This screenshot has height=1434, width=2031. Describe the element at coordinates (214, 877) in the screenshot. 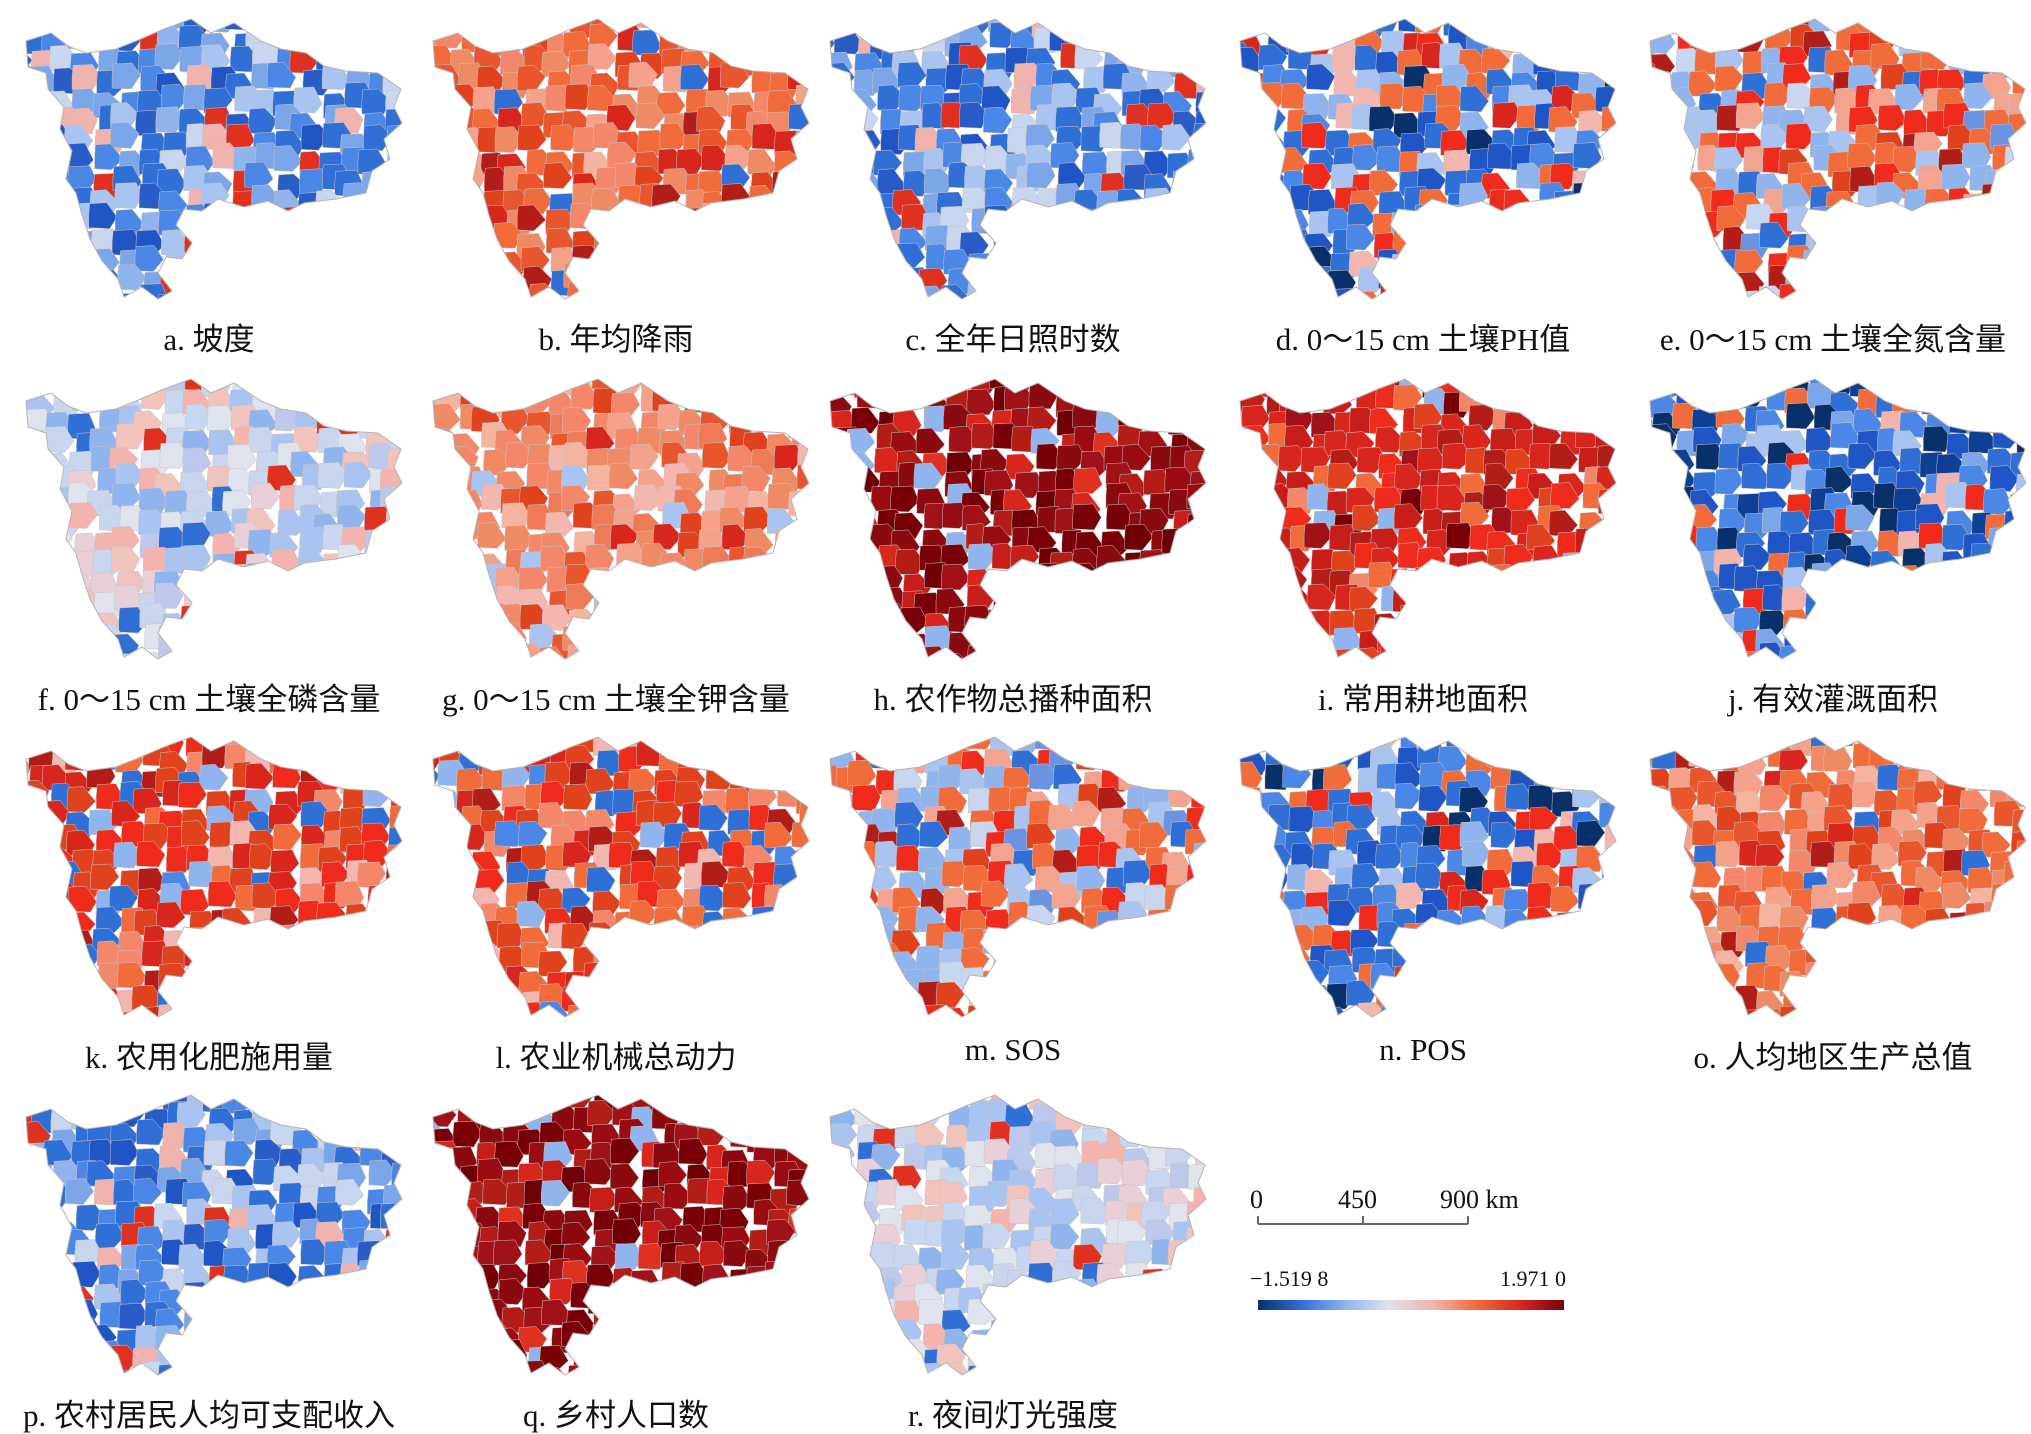

I see `choropleth-map-k` at that location.